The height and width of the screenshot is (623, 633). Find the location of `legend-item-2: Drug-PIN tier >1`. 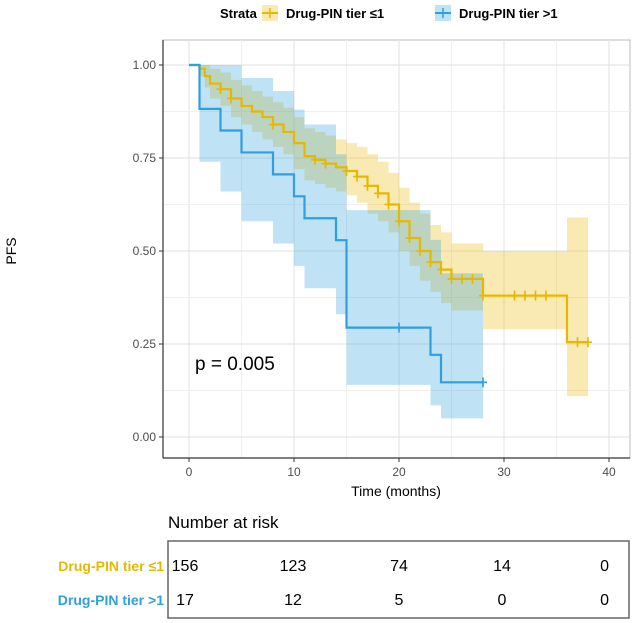

legend-item-2: Drug-PIN tier >1 is located at coordinates (496, 13).